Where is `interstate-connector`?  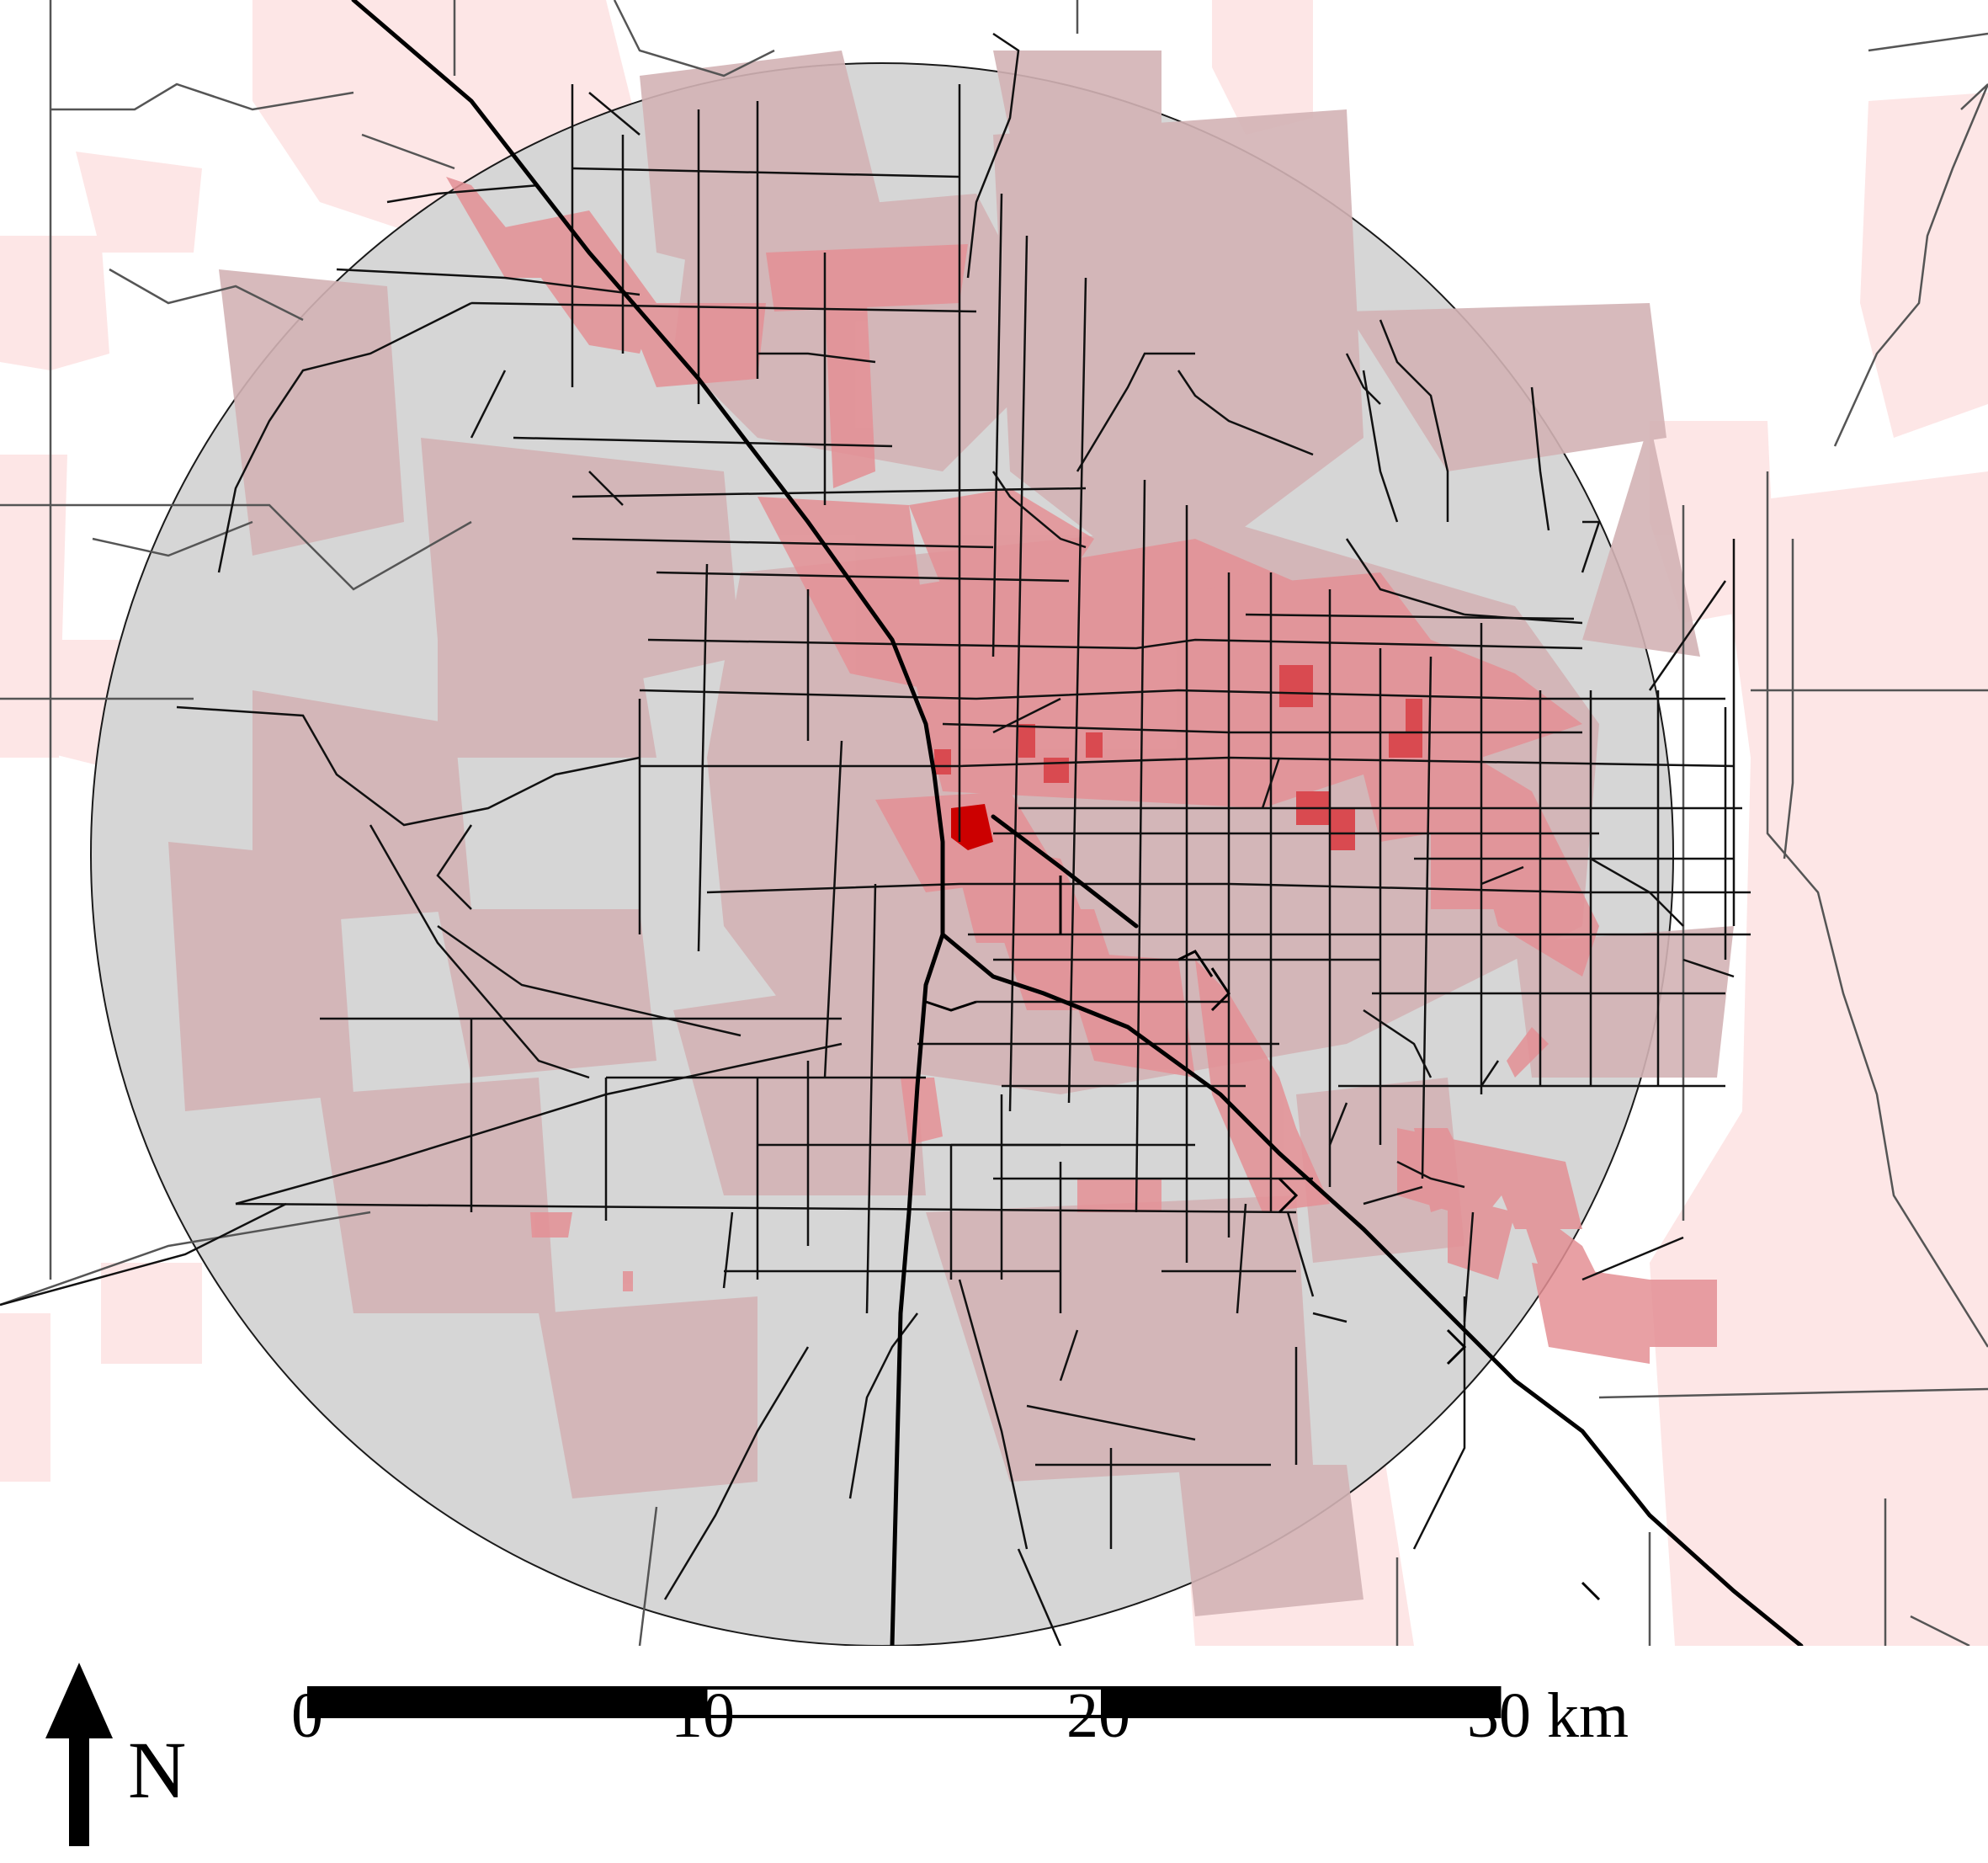 interstate-connector is located at coordinates (1263, 1238).